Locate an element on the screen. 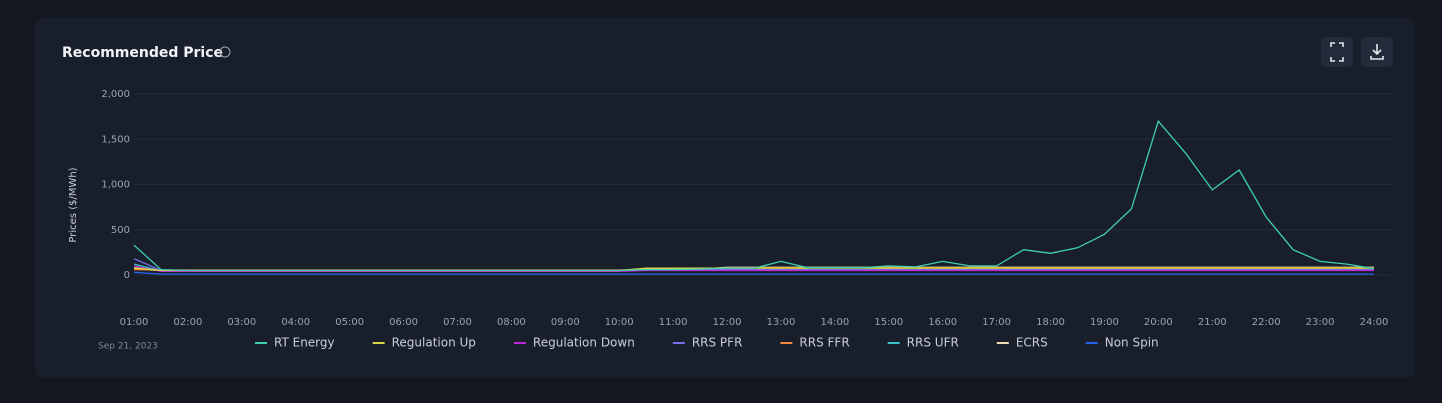 The height and width of the screenshot is (403, 1442). legend-item: RRS PFR is located at coordinates (707, 343).